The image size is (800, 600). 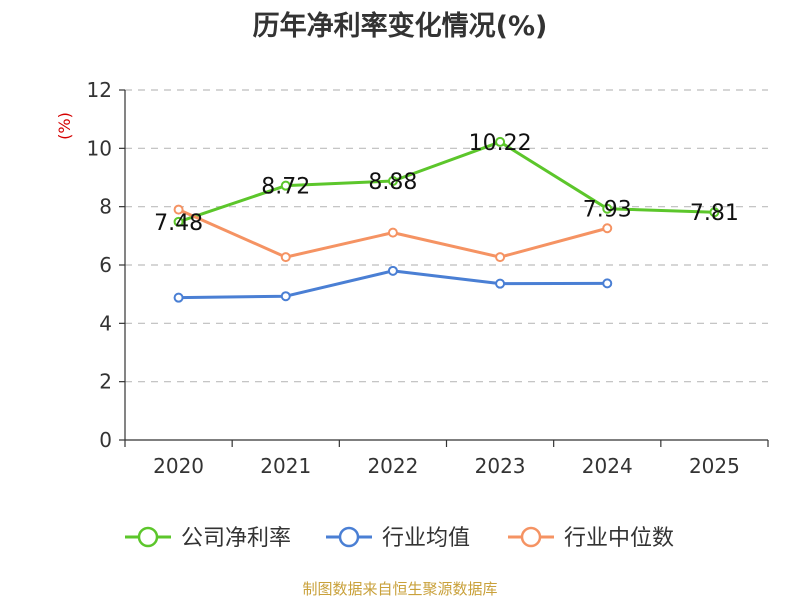 What do you see at coordinates (426, 538) in the screenshot?
I see `legend-label: 行业均值` at bounding box center [426, 538].